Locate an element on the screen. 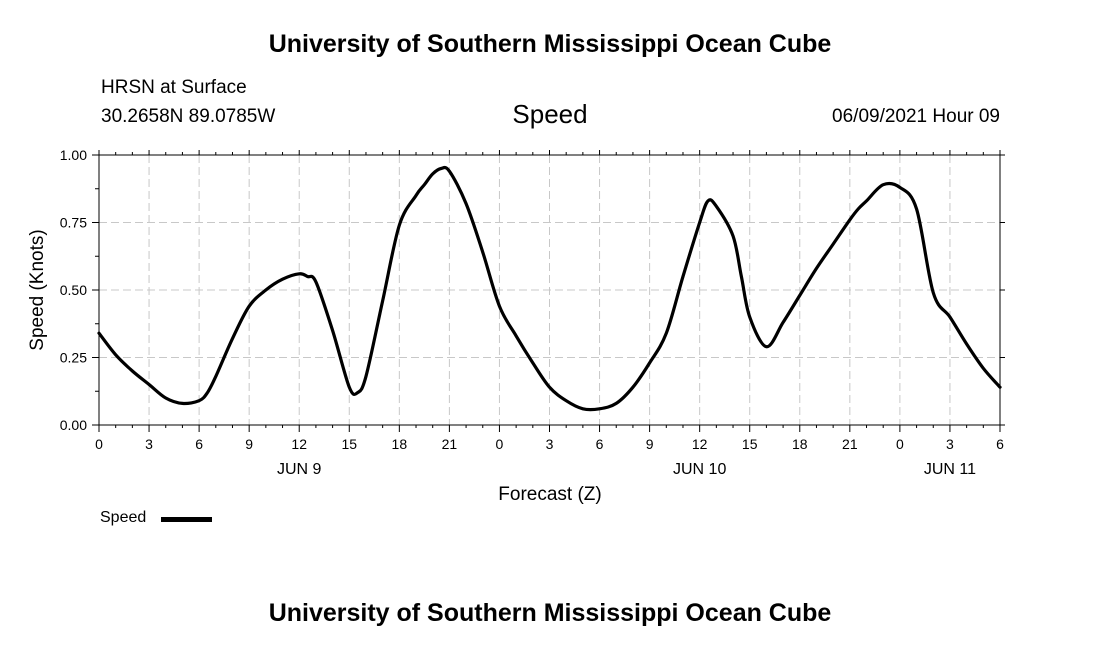 This screenshot has height=650, width=1100. date-label: JUN 10 is located at coordinates (699, 469).